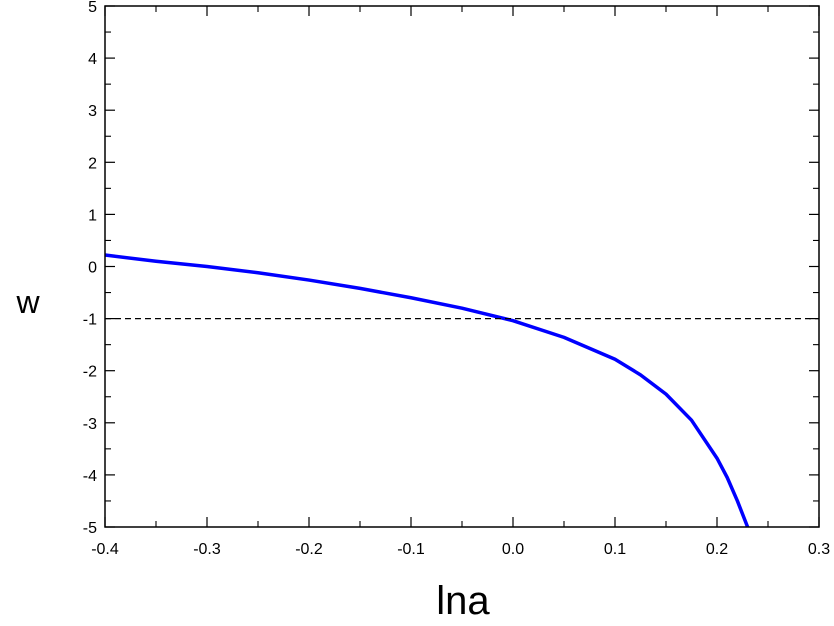 The height and width of the screenshot is (626, 834). What do you see at coordinates (90, 424) in the screenshot?
I see `y-tick-label: -3` at bounding box center [90, 424].